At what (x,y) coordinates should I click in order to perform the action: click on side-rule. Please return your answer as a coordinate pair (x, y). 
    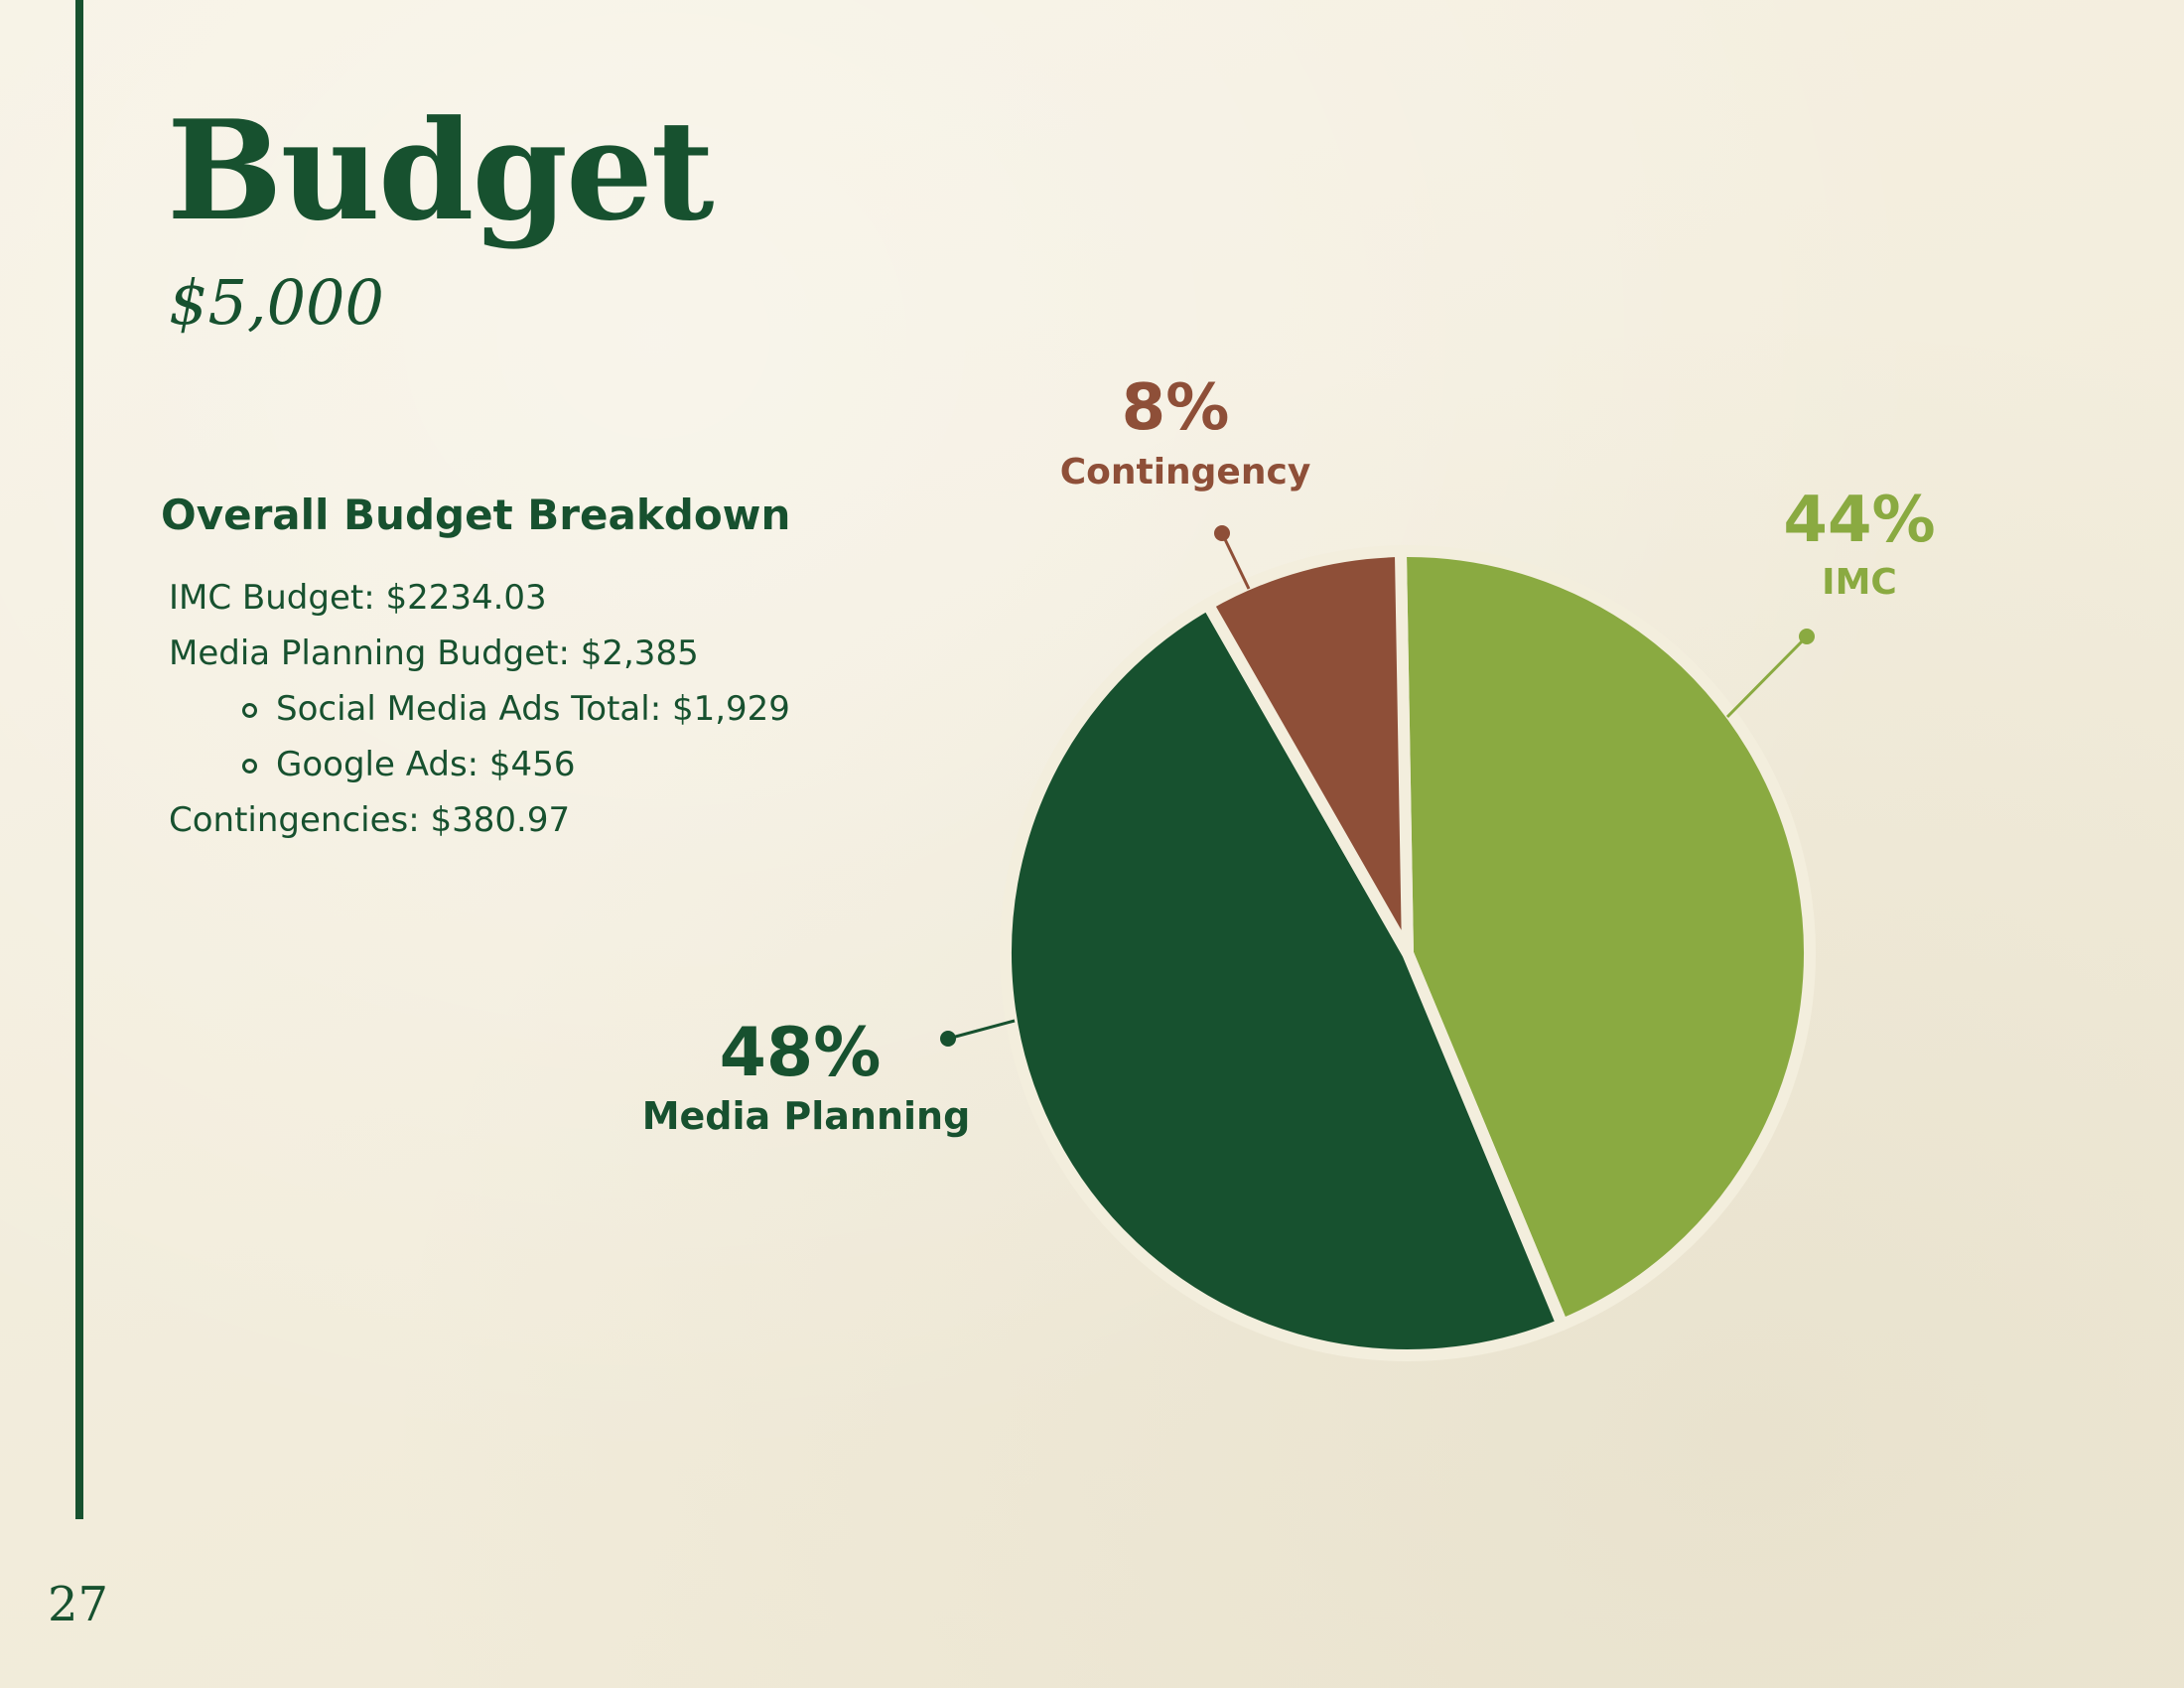
    Looking at the image, I should click on (79, 759).